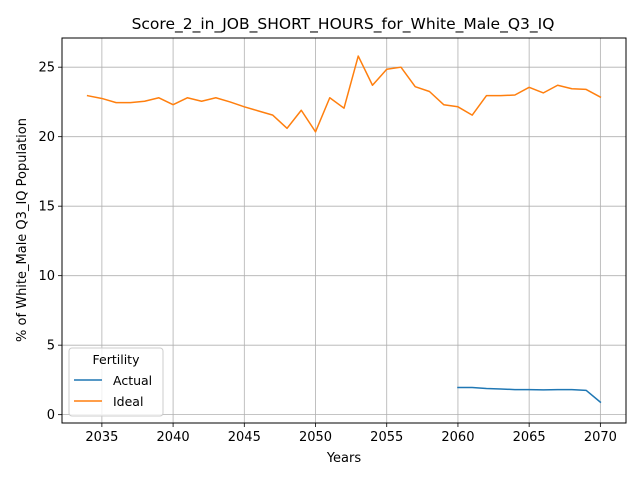 Image resolution: width=640 pixels, height=480 pixels. What do you see at coordinates (344, 94) in the screenshot?
I see `series-line-ideal` at bounding box center [344, 94].